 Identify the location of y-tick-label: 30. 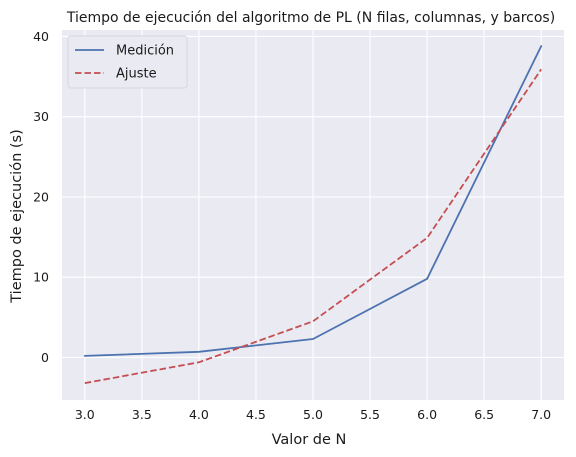
(41, 116).